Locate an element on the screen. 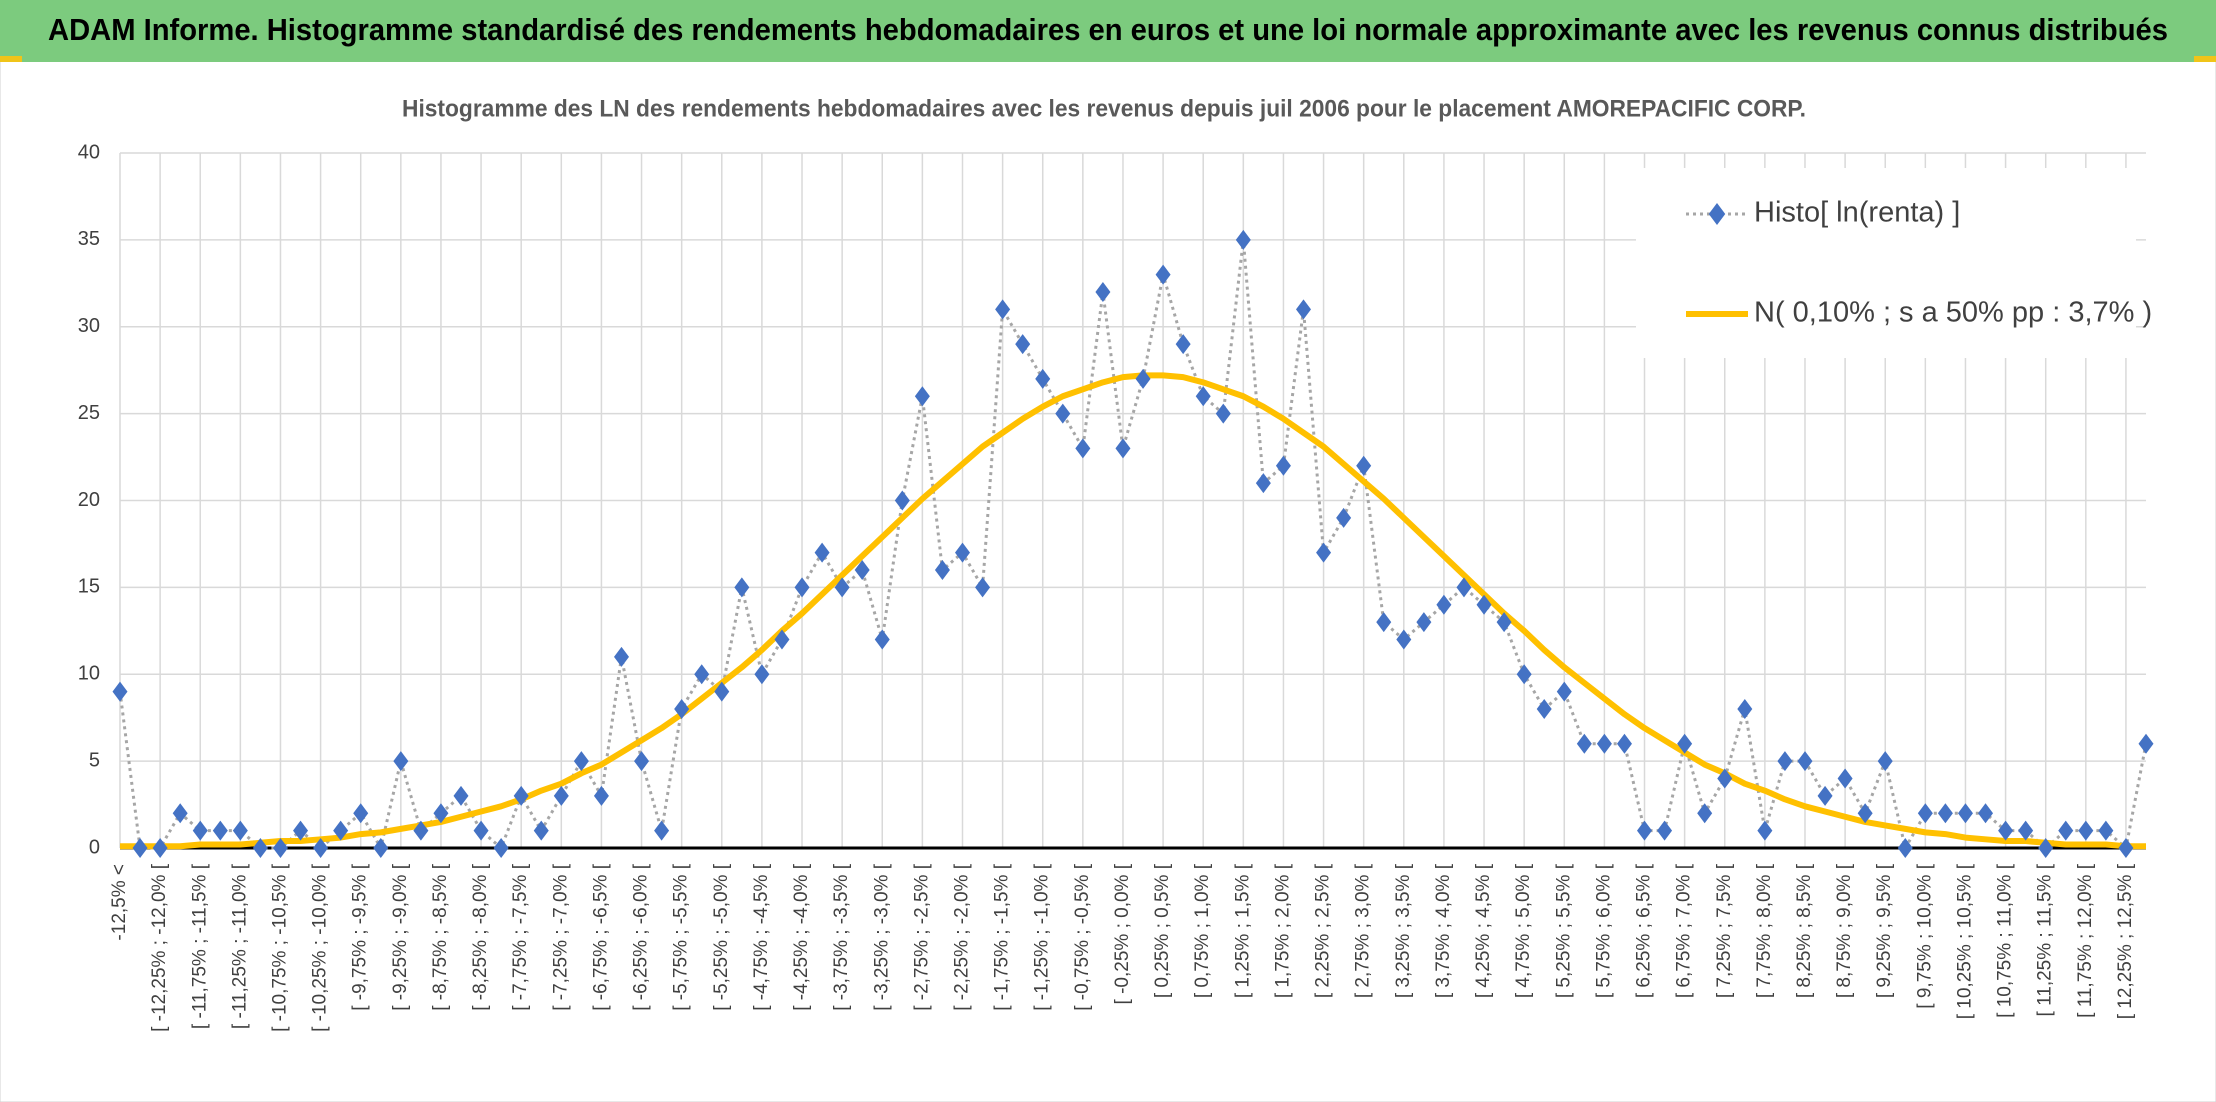  x-tick-label: [ -1,25% ; -1,0% [ is located at coordinates (1042, 937).